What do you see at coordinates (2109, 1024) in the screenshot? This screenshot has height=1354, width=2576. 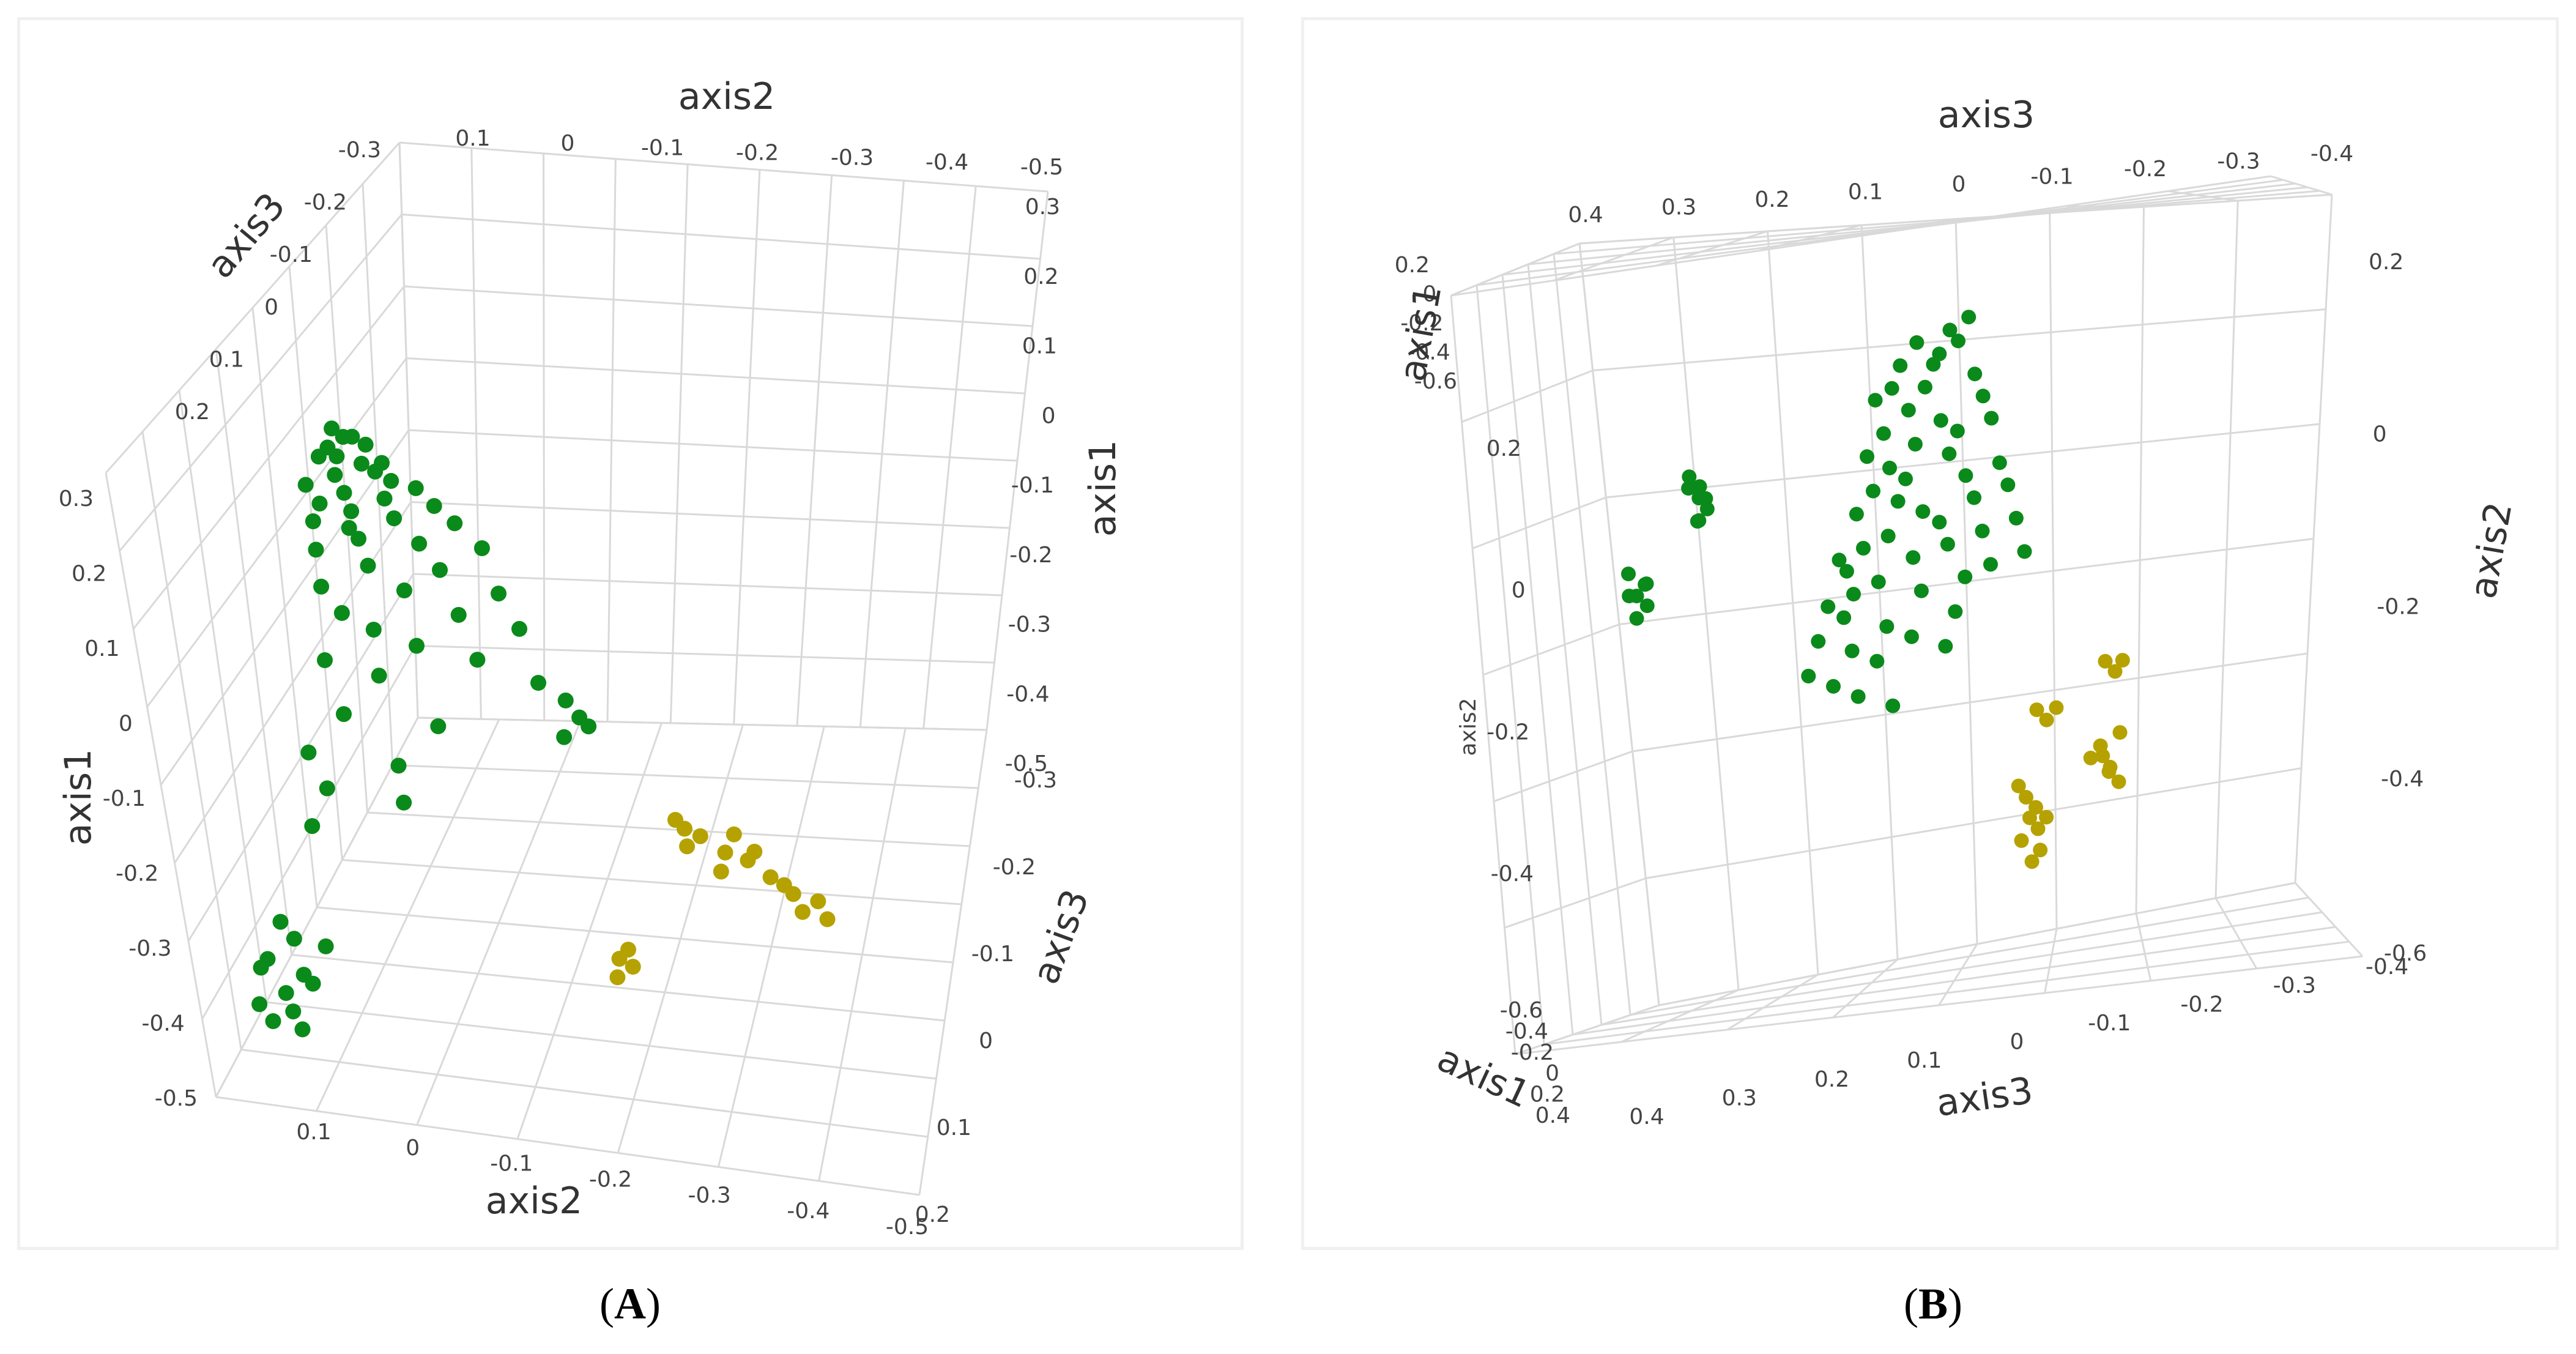 I see `tick-b-axis3-bottom-5: -0.1` at bounding box center [2109, 1024].